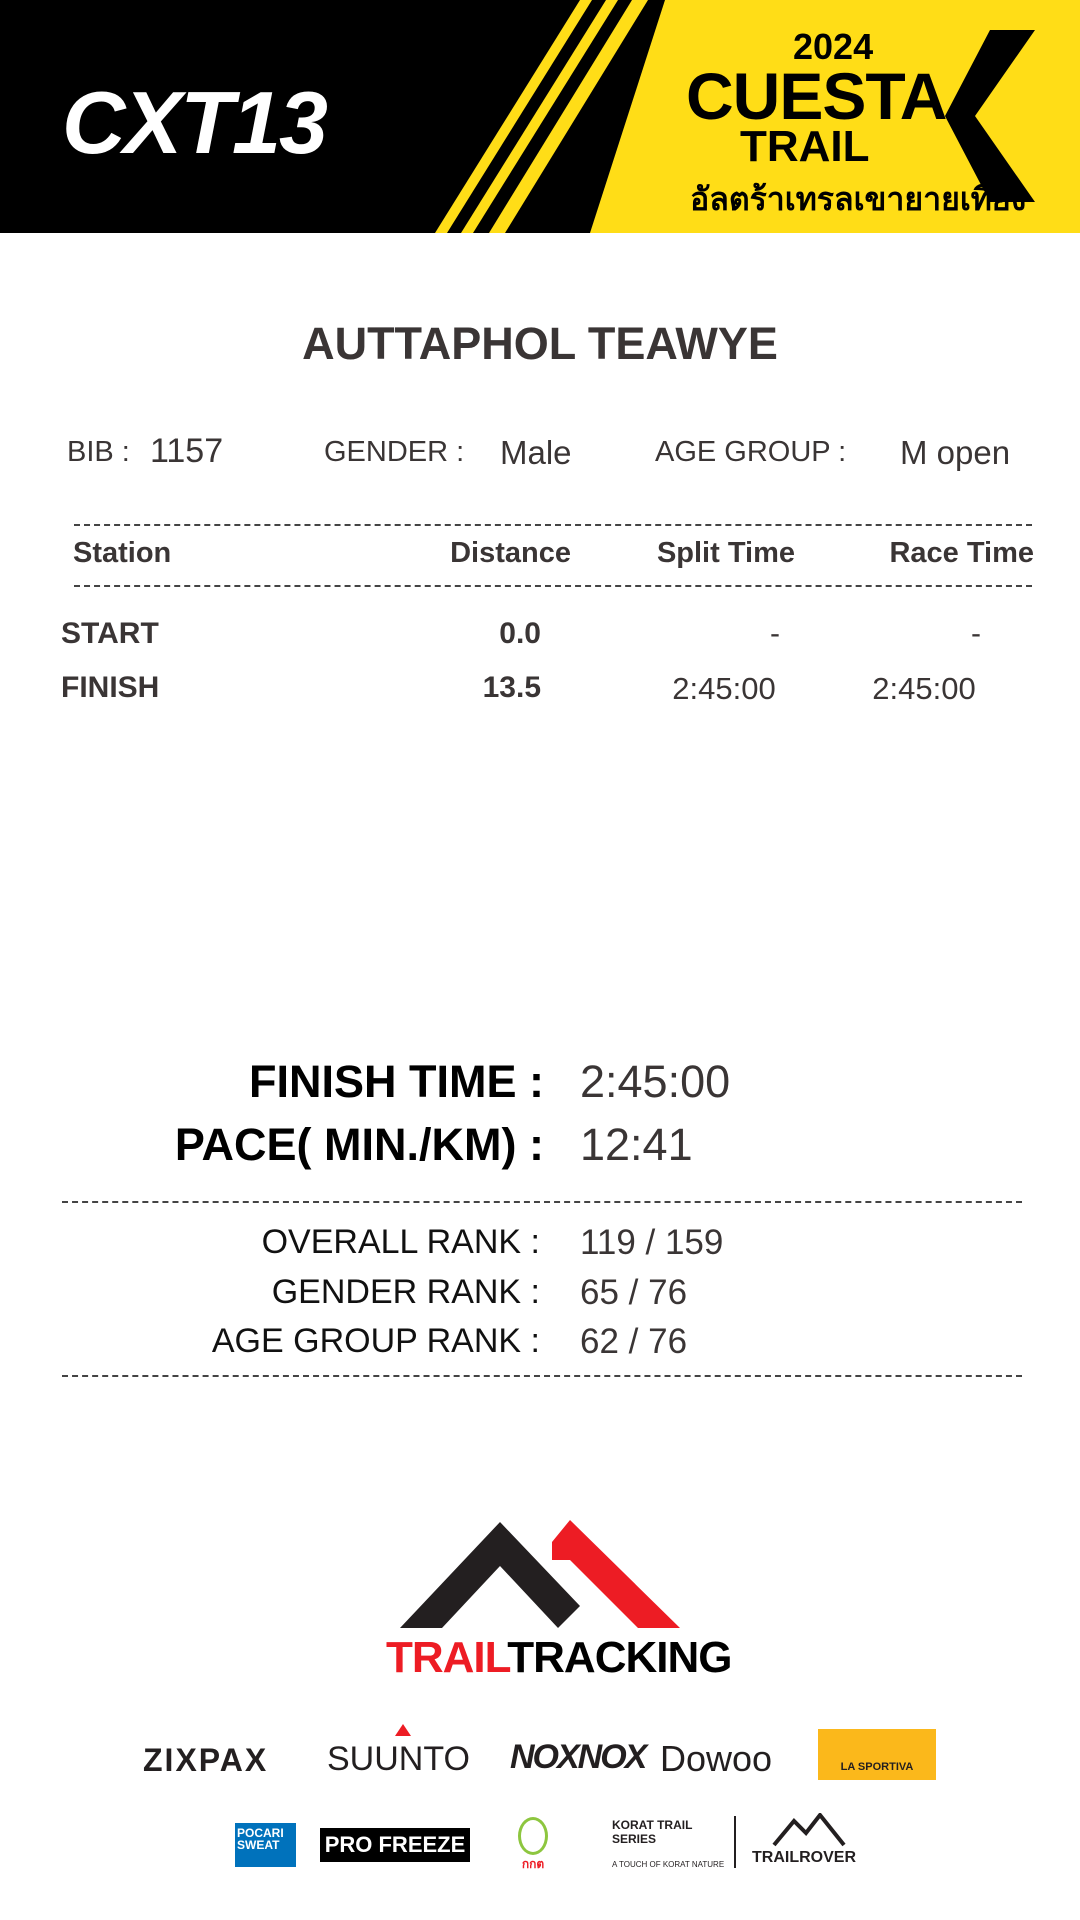  What do you see at coordinates (816, 96) in the screenshot?
I see `event-name: CUESTA` at bounding box center [816, 96].